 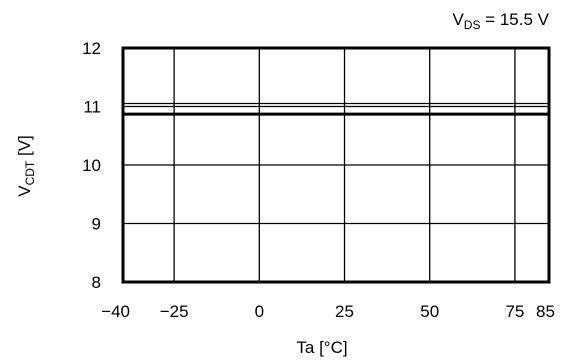 I want to click on x-tick-label: −25, so click(x=174, y=311).